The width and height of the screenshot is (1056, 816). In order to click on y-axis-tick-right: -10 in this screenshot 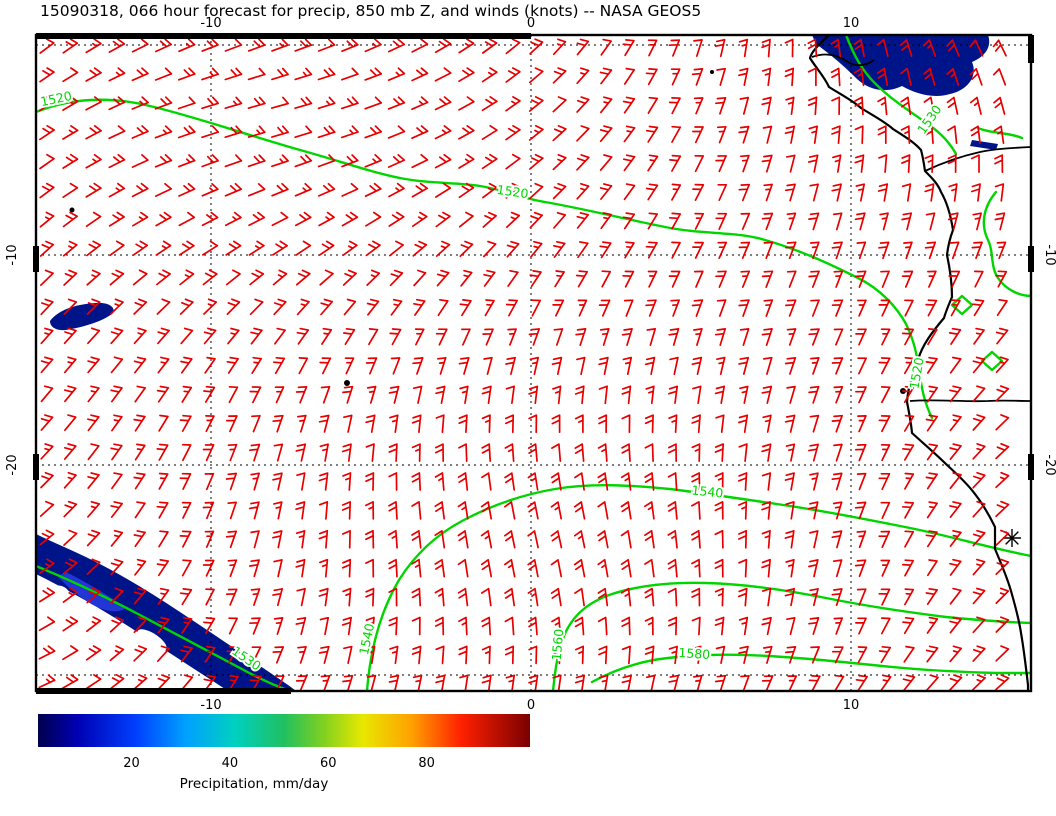, I will do `click(1049, 254)`.